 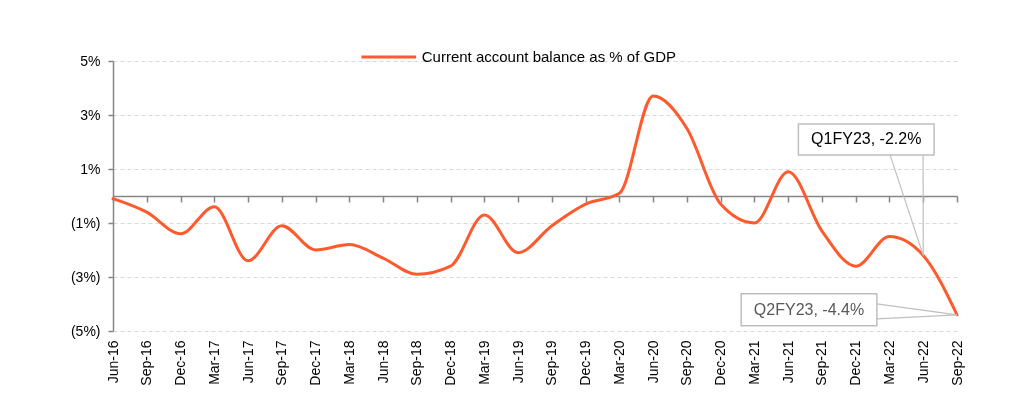 I want to click on annotation: Q1FY23, -2.2%, so click(x=866, y=139).